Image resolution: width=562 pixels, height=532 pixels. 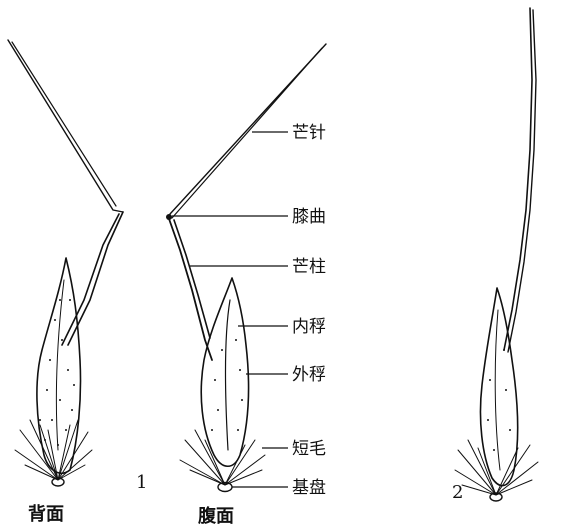 I want to click on back-awn, so click(x=65, y=192).